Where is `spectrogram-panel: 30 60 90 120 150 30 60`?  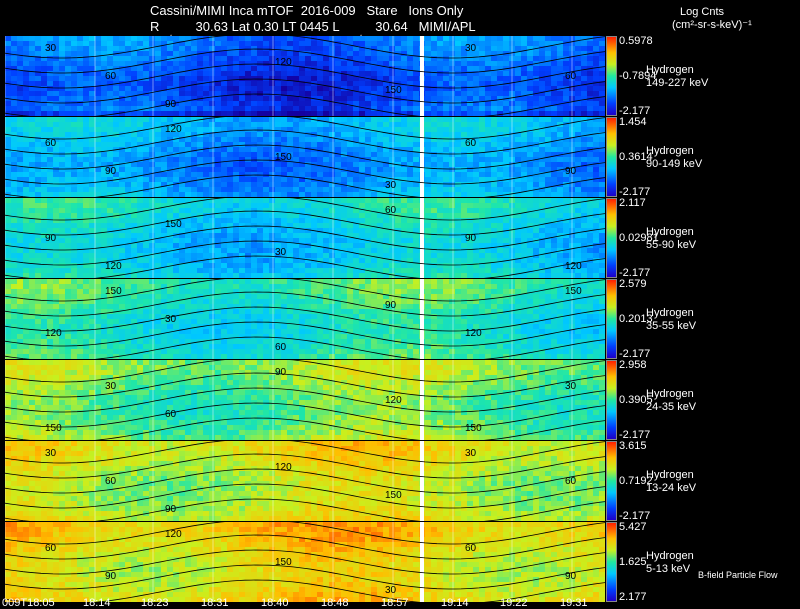
spectrogram-panel: 30 60 90 120 150 30 60 is located at coordinates (305, 76).